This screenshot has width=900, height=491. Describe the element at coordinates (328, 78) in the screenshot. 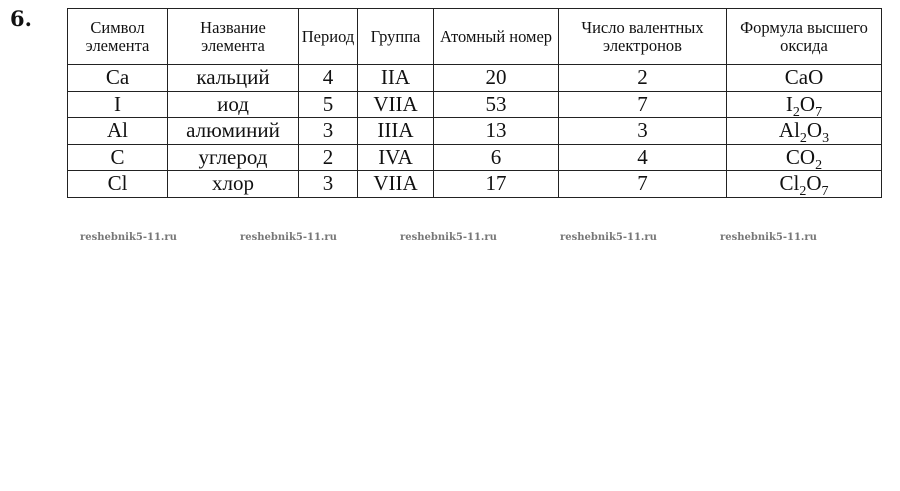

I see `cell-period: 4` at that location.